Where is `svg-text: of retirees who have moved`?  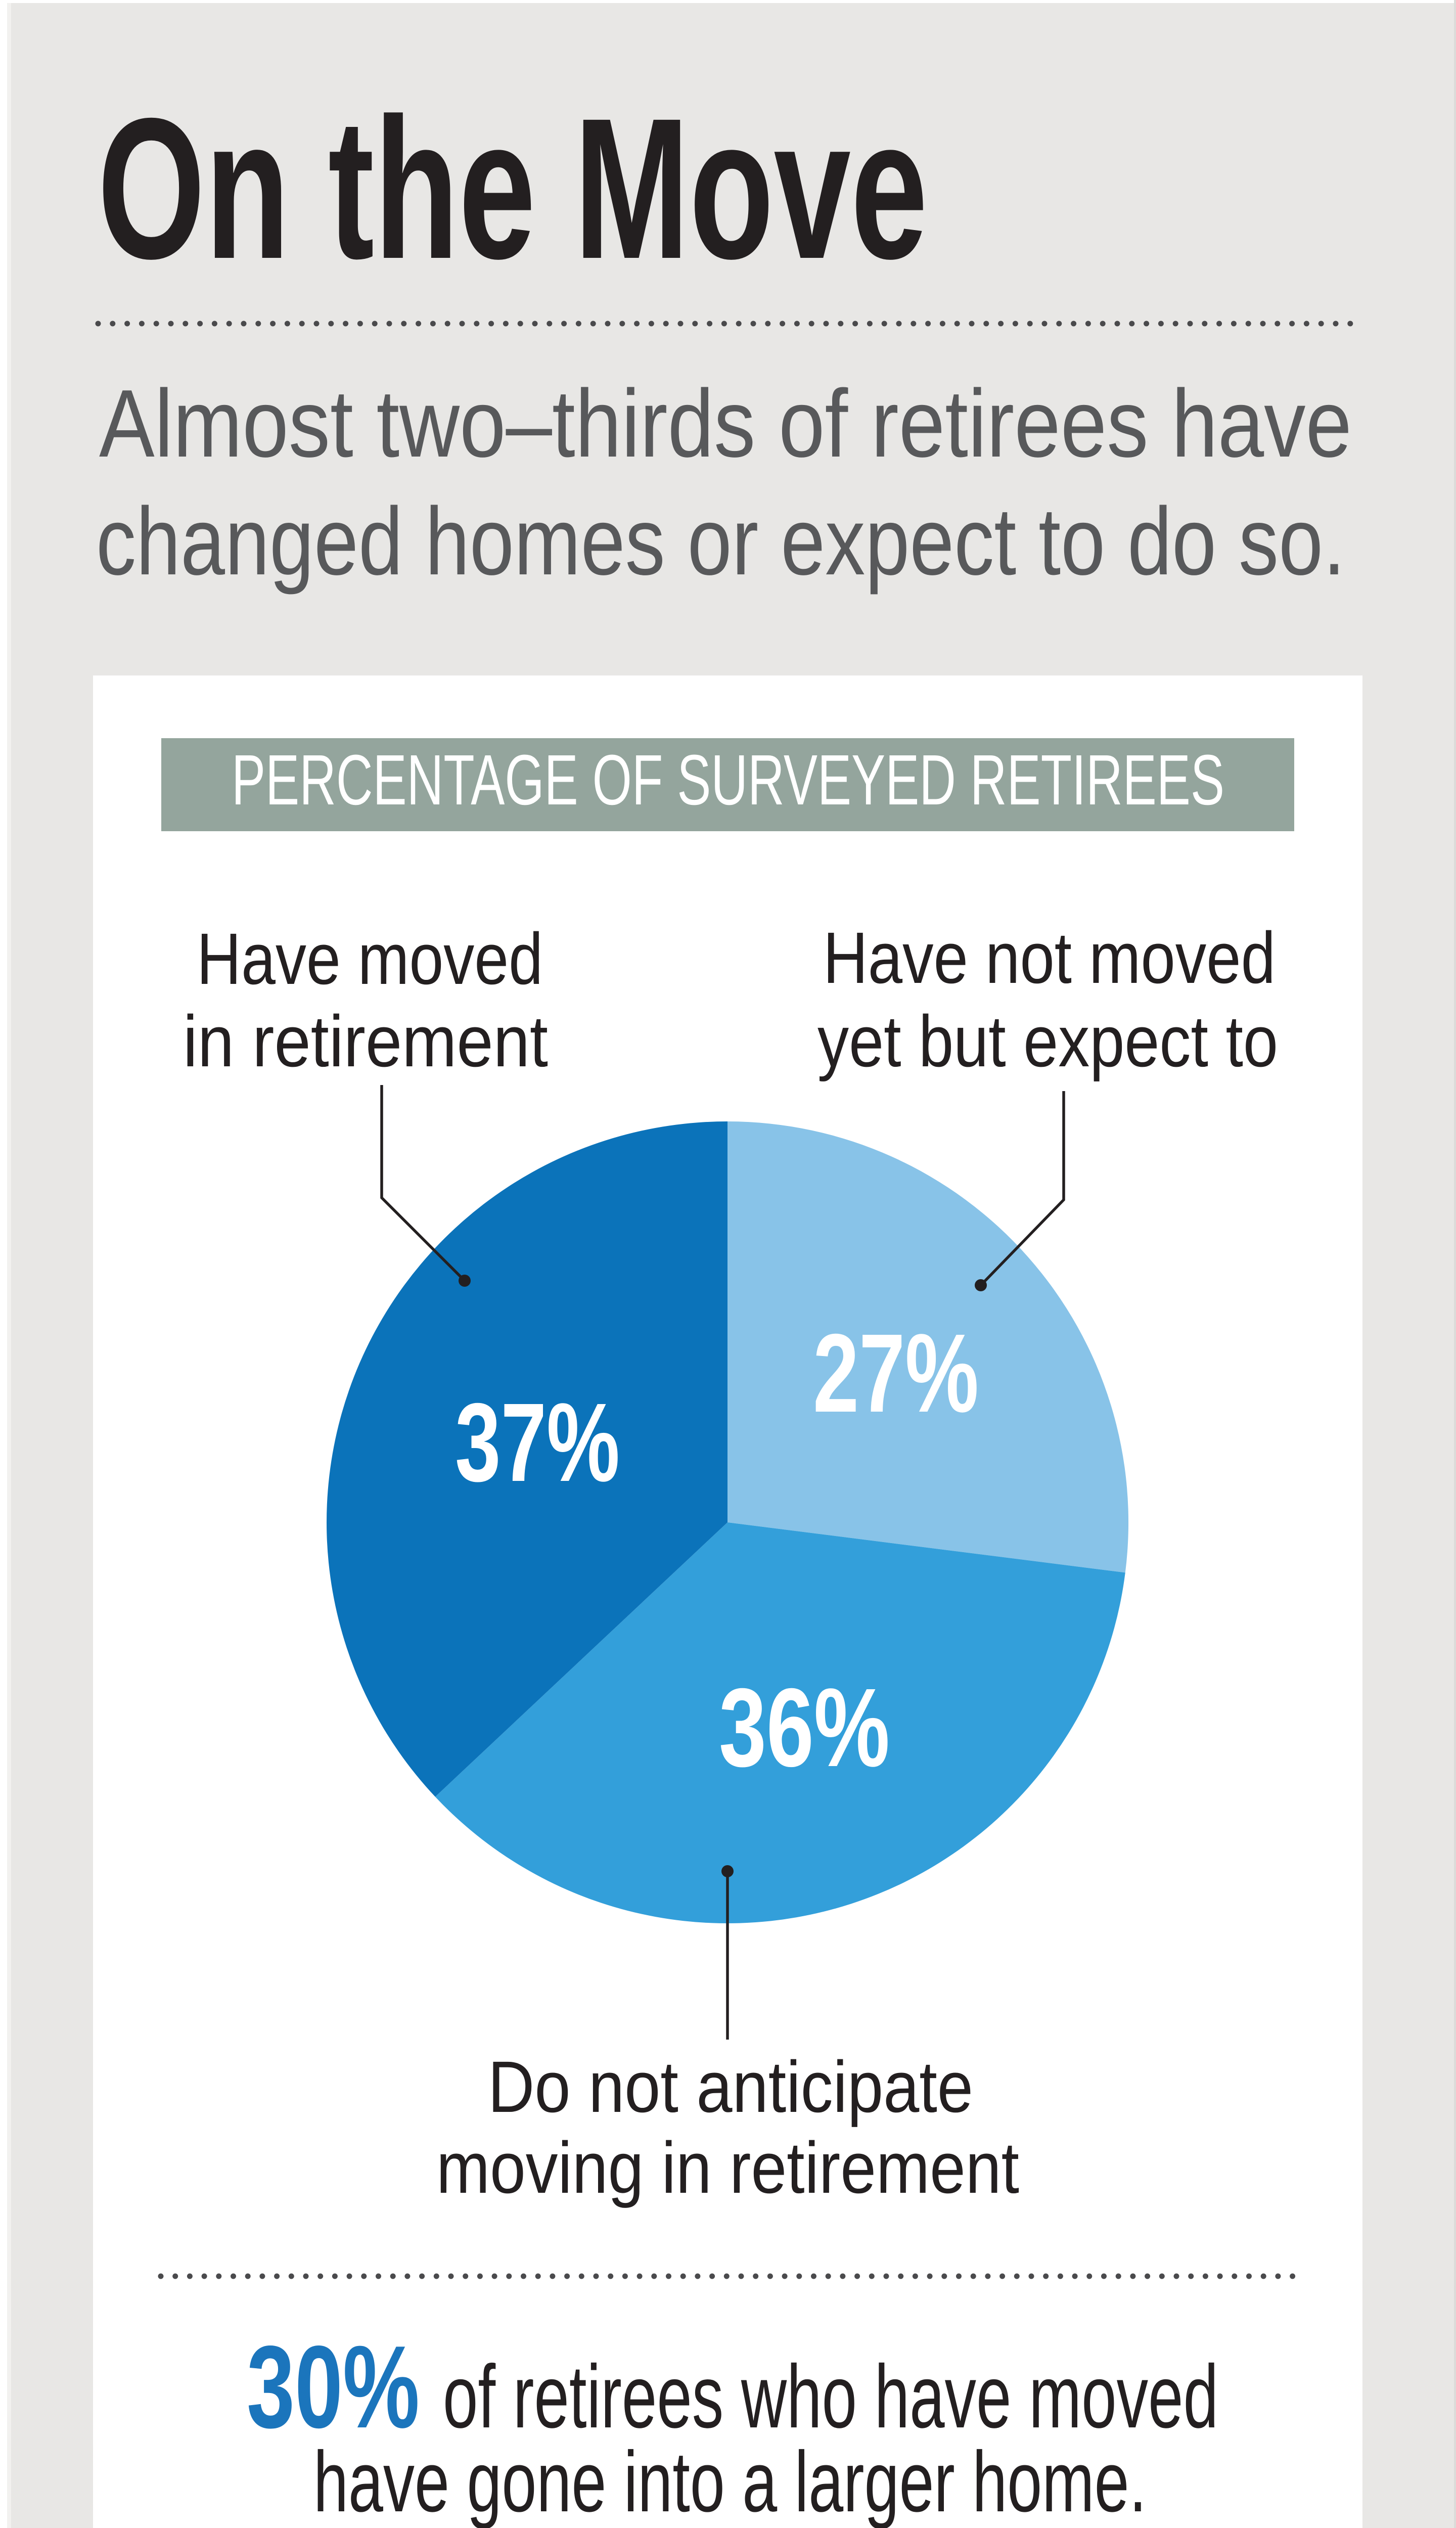
svg-text: of retirees who have moved is located at coordinates (830, 2396).